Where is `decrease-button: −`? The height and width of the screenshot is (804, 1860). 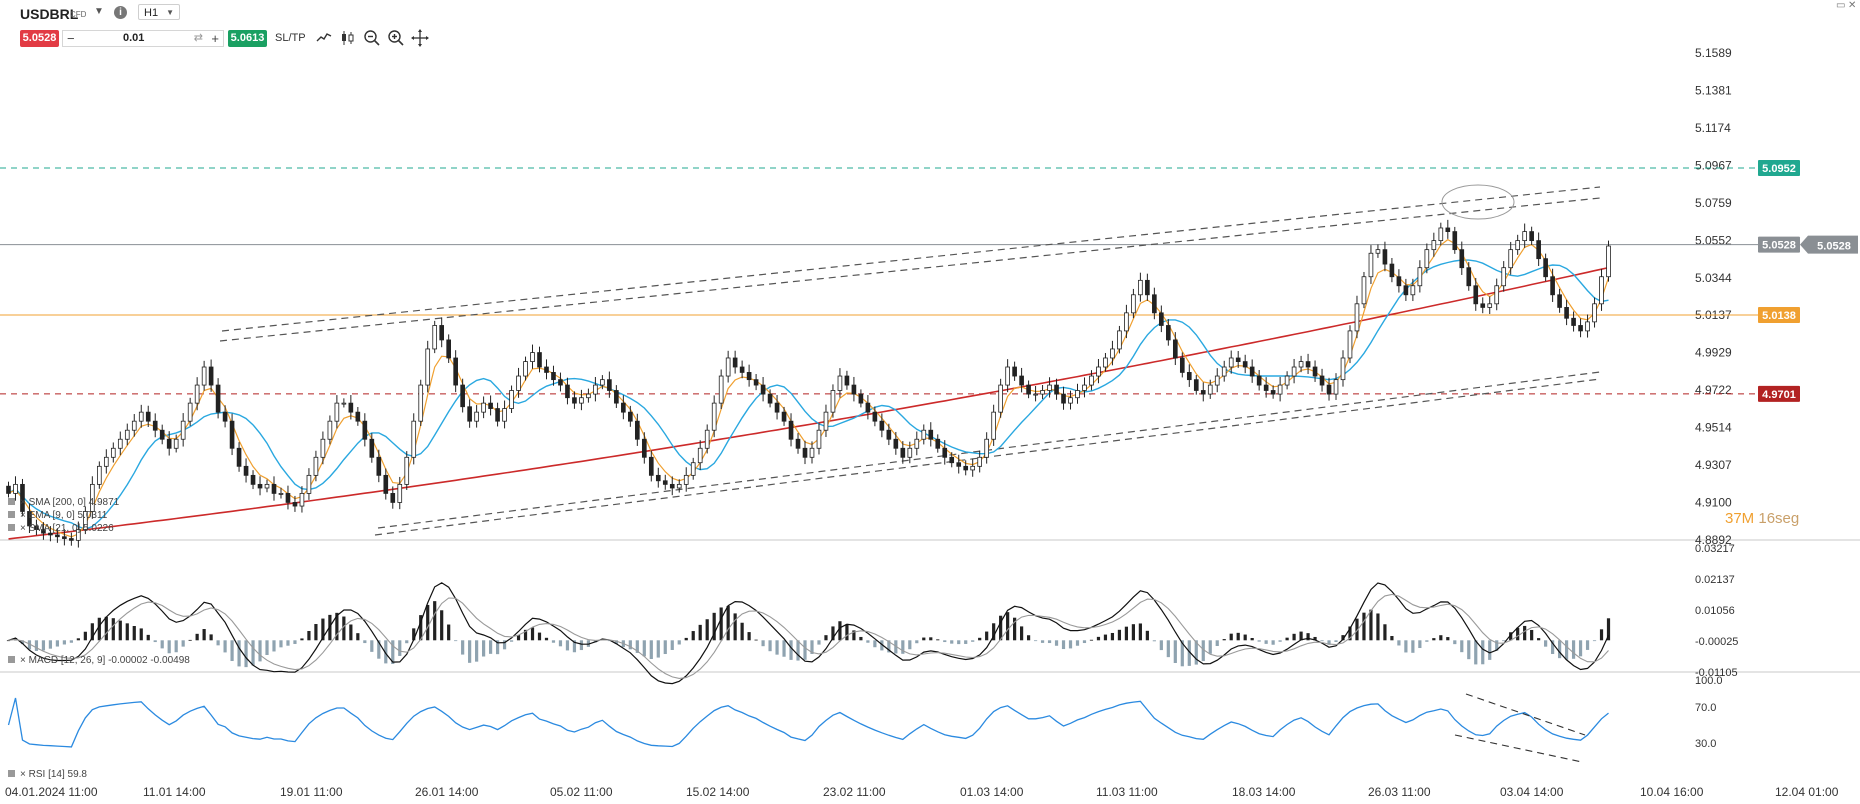
decrease-button: − is located at coordinates (71, 38).